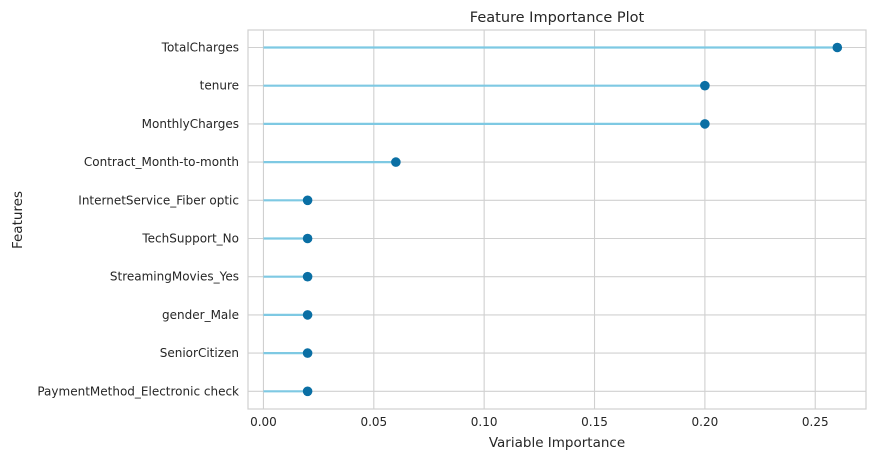 The image size is (879, 461). Describe the element at coordinates (158, 200) in the screenshot. I see `y-tick-label: InternetService_Fiber optic` at that location.